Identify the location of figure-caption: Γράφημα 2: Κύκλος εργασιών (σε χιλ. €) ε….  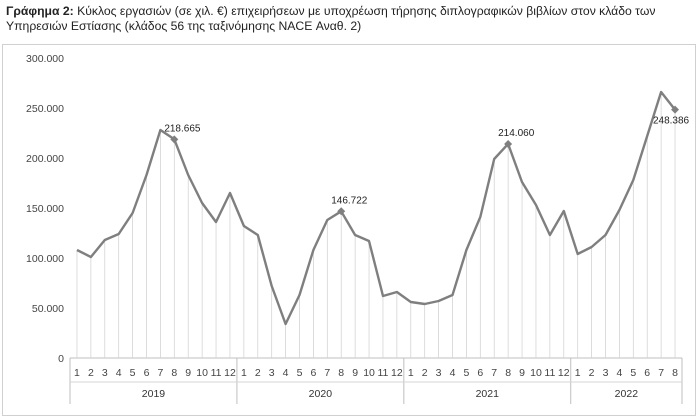
(351, 19).